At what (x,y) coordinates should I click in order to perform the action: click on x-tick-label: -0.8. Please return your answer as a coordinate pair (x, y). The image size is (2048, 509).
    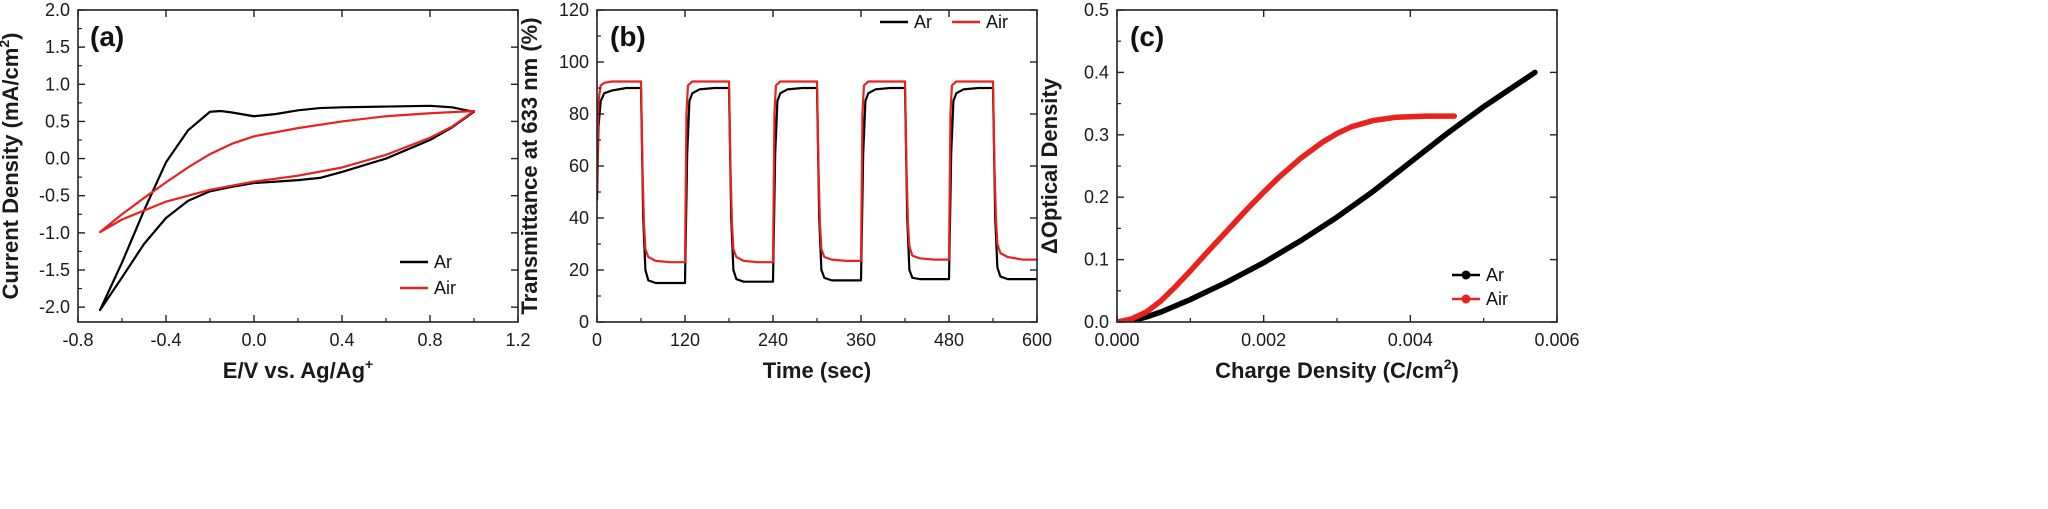
    Looking at the image, I should click on (77, 340).